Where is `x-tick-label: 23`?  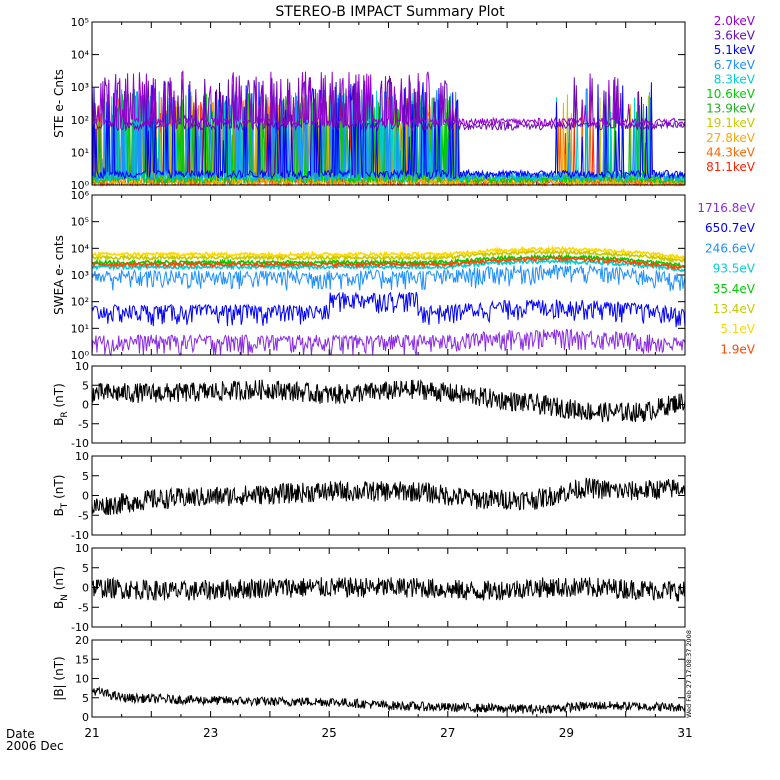
x-tick-label: 23 is located at coordinates (210, 733).